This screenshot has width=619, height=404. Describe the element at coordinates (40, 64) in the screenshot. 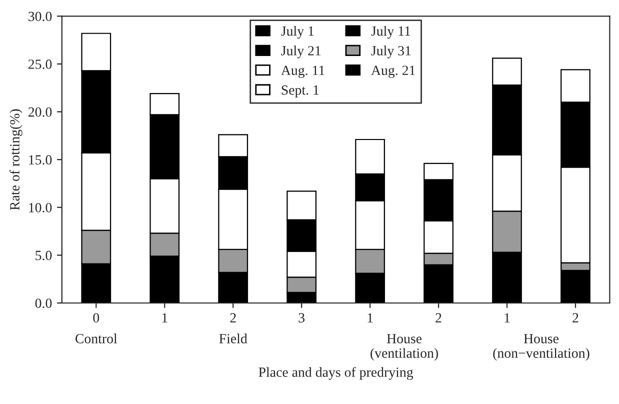

I see `y-tick-label: 25.0` at that location.